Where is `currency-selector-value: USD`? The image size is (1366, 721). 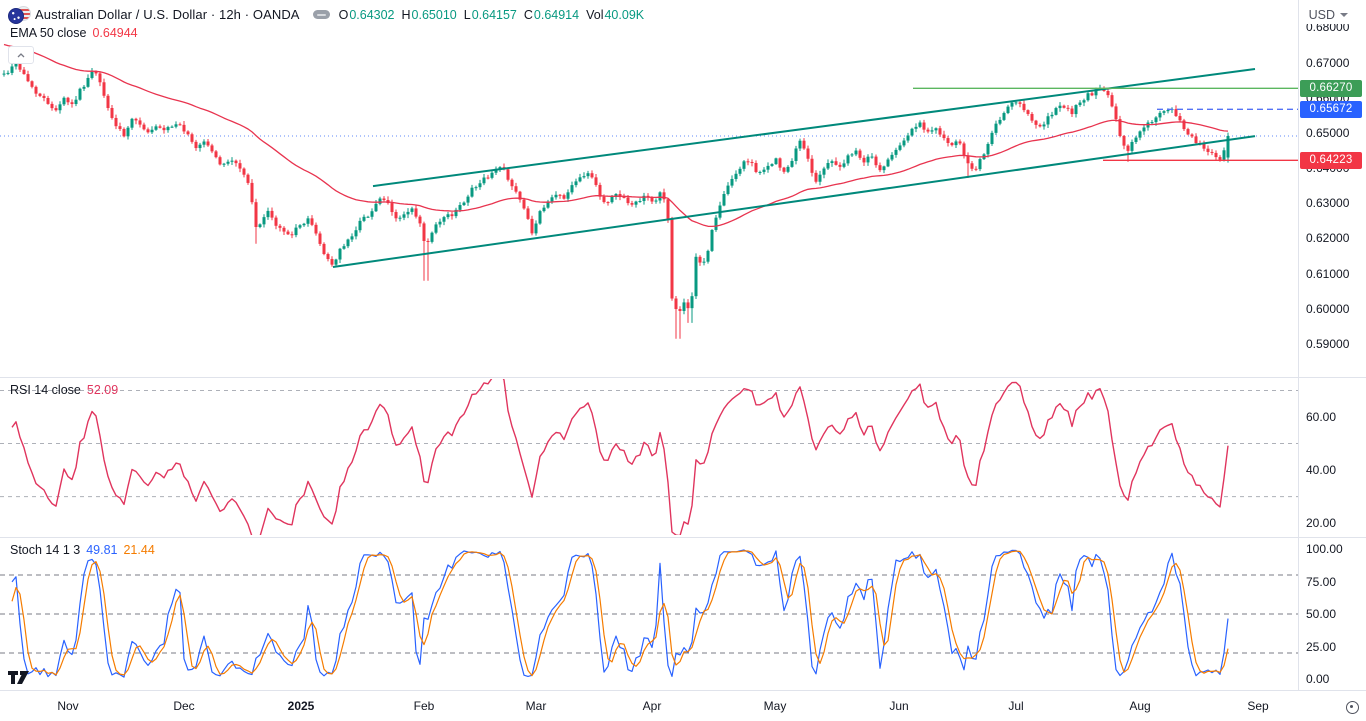
currency-selector-value: USD is located at coordinates (1321, 15).